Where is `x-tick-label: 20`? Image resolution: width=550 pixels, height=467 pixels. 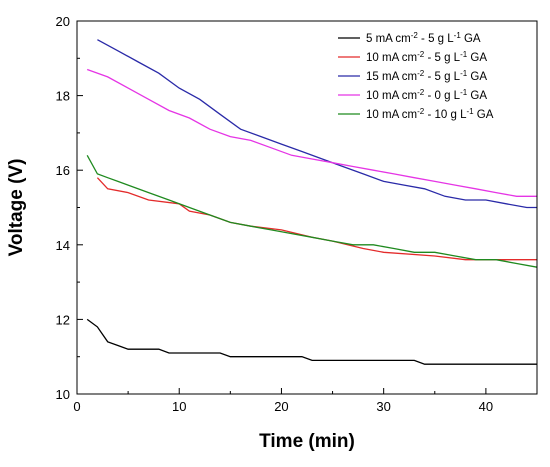 x-tick-label: 20 is located at coordinates (281, 406).